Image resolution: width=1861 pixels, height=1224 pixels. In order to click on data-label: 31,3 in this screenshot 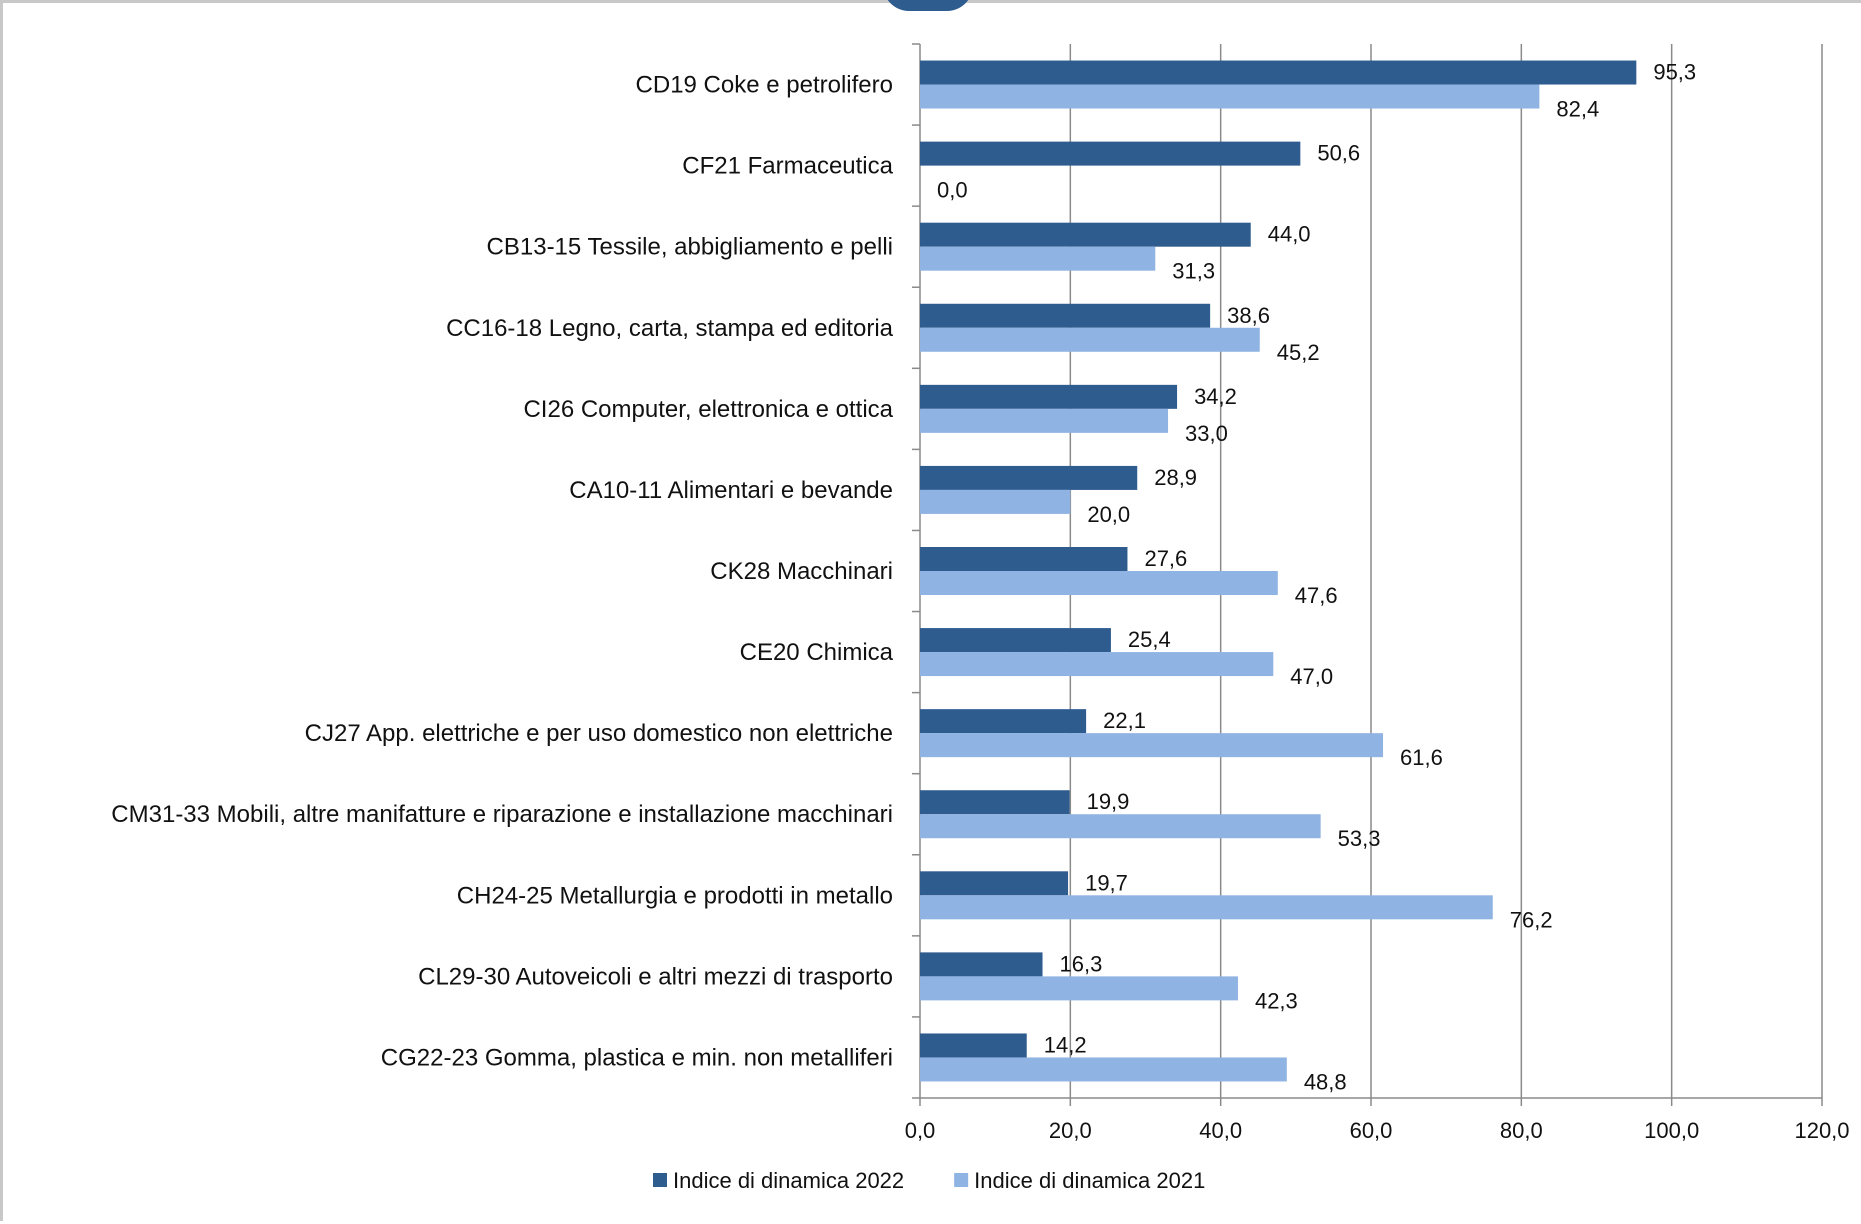, I will do `click(1193, 271)`.